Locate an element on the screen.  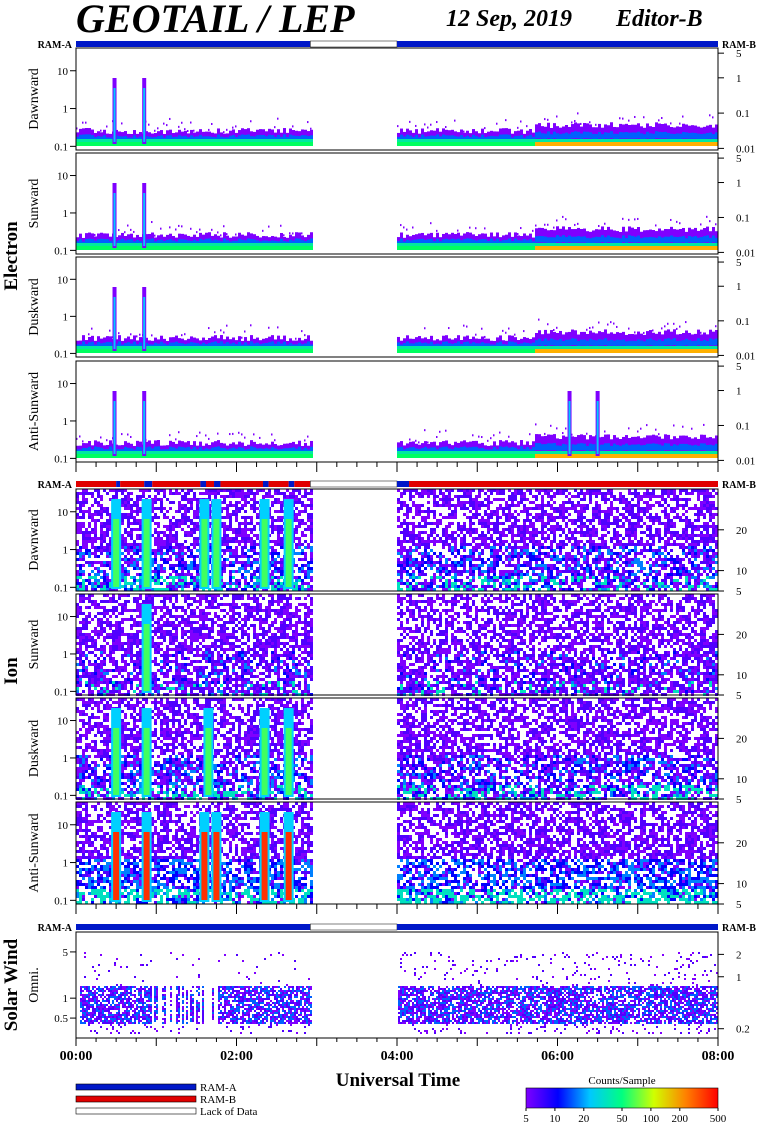
x-axis: 00:00 02:00 04:00 06:00 08:00 is located at coordinates (397, 1051).